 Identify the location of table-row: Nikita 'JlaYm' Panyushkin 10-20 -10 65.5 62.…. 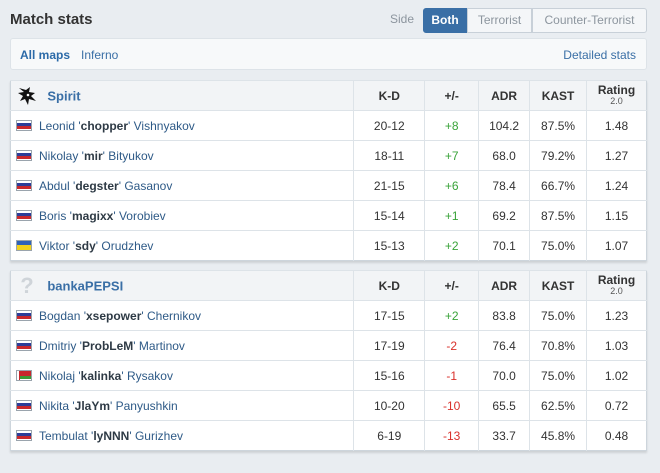
(328, 405).